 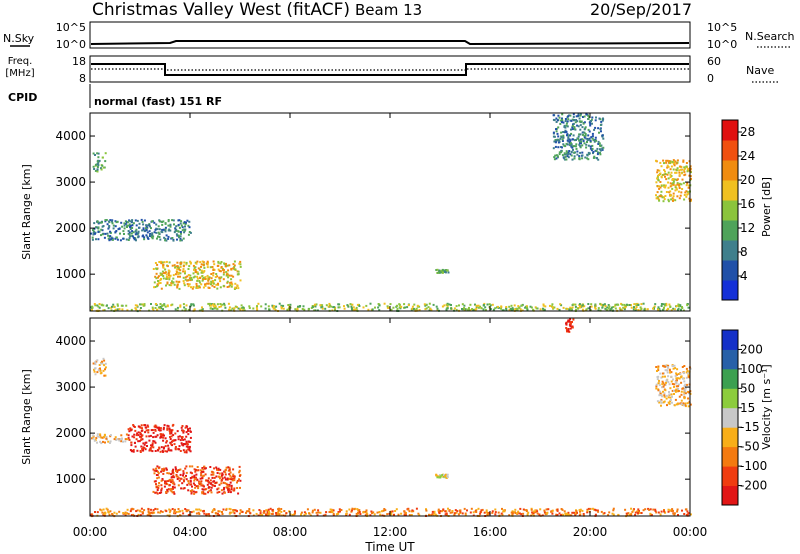 I want to click on colorbar-segment, so click(x=730, y=210).